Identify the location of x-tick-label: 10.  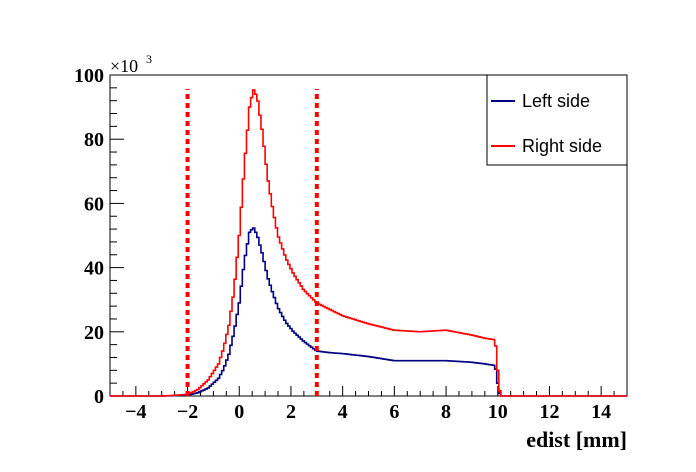
(498, 412).